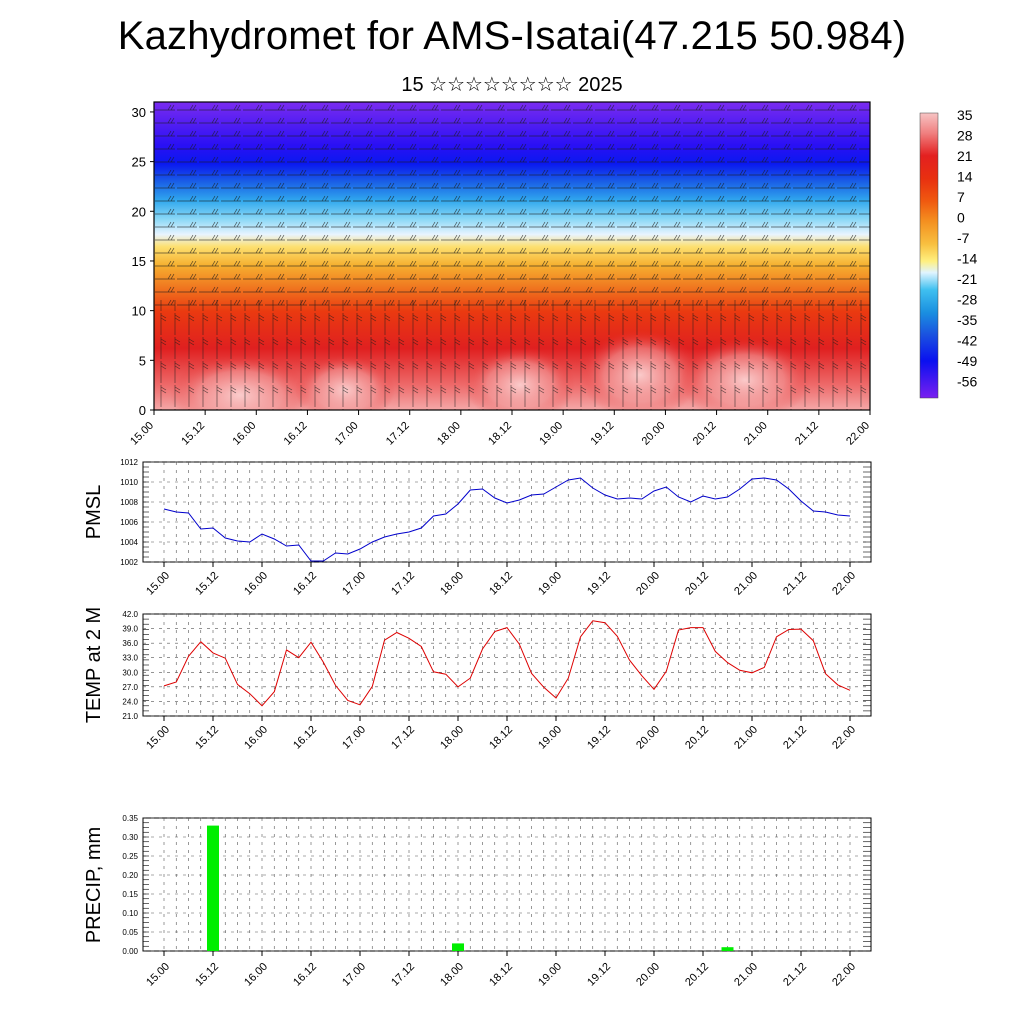  What do you see at coordinates (507, 519) in the screenshot?
I see `pmsl-series-line` at bounding box center [507, 519].